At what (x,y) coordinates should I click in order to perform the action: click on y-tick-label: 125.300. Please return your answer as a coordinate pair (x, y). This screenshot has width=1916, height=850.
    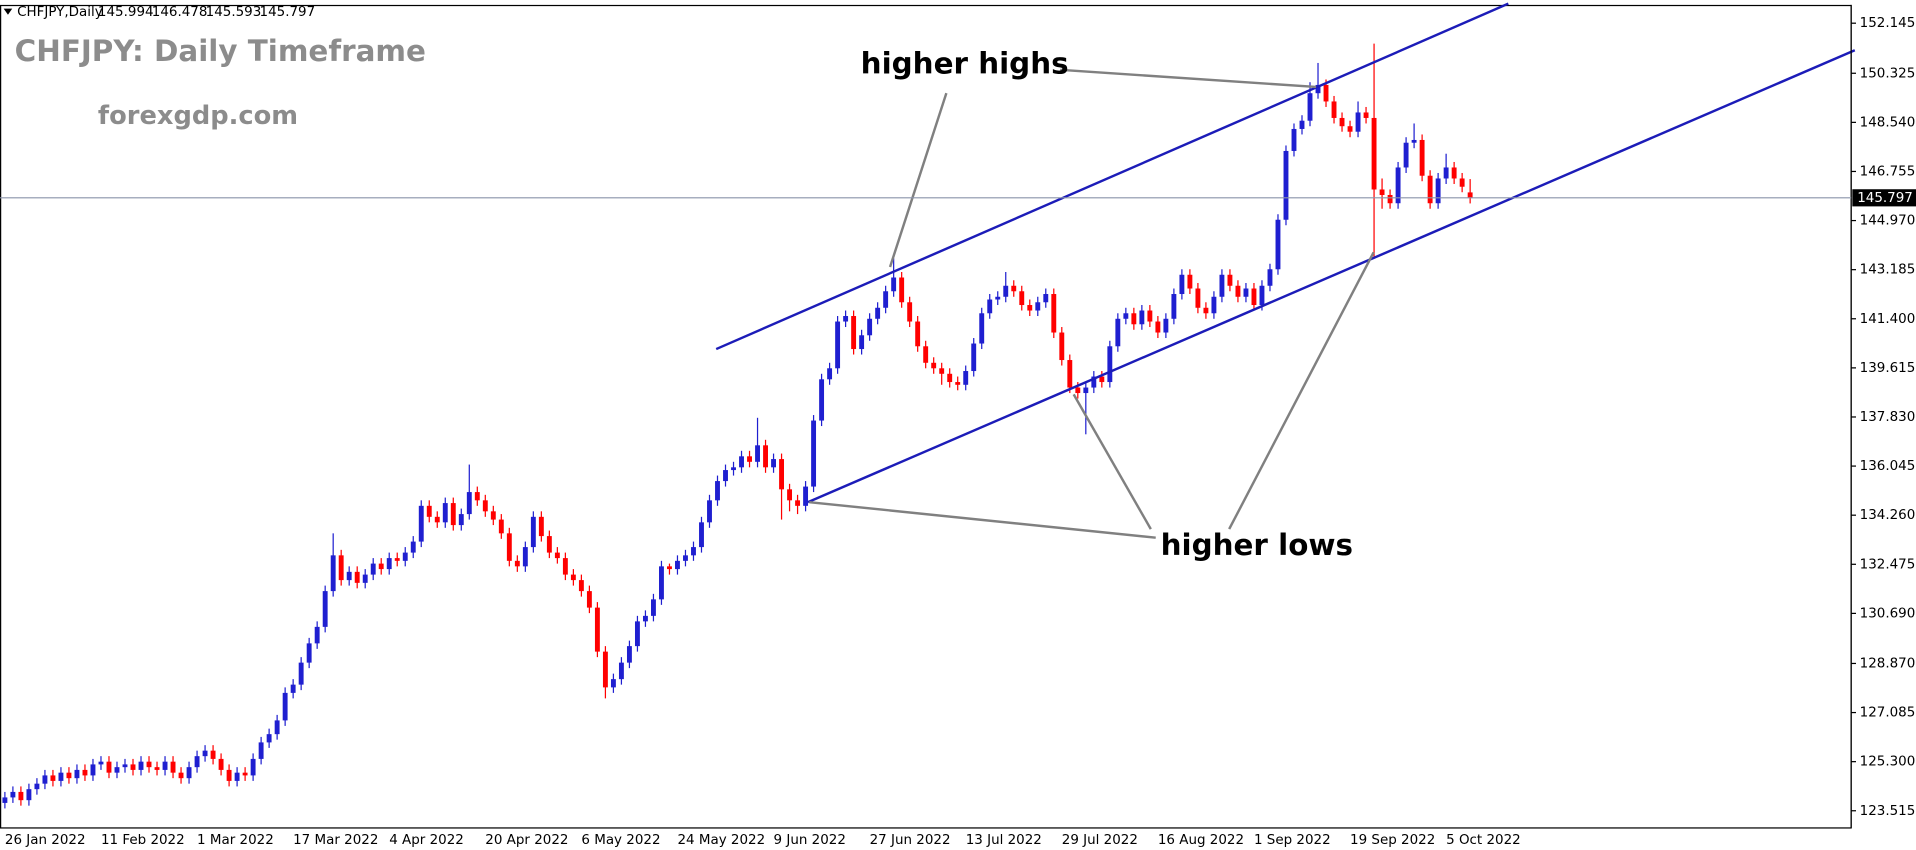
    Looking at the image, I should click on (1888, 762).